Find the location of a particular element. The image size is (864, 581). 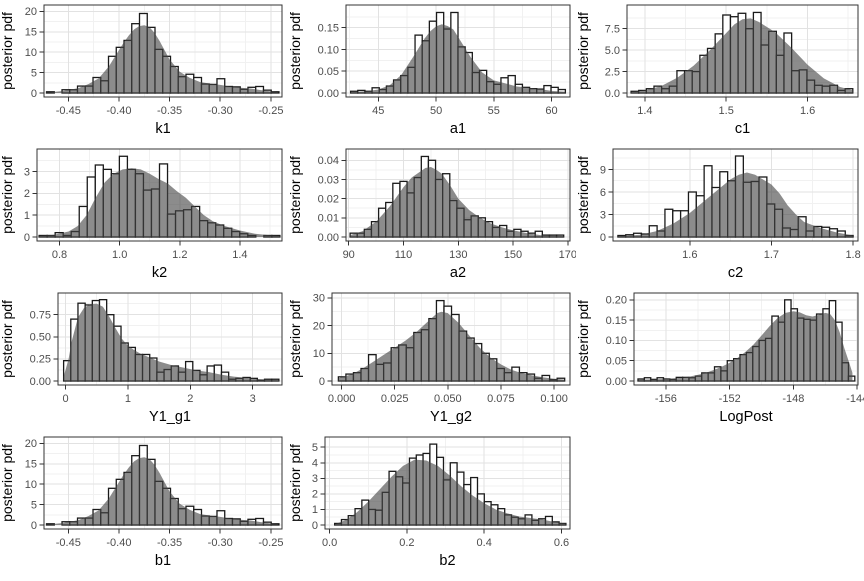

axis-ticks: -156 -152 -148 -144 0.00 0.05 0.10 0.15 0.20 is located at coordinates (735, 350).